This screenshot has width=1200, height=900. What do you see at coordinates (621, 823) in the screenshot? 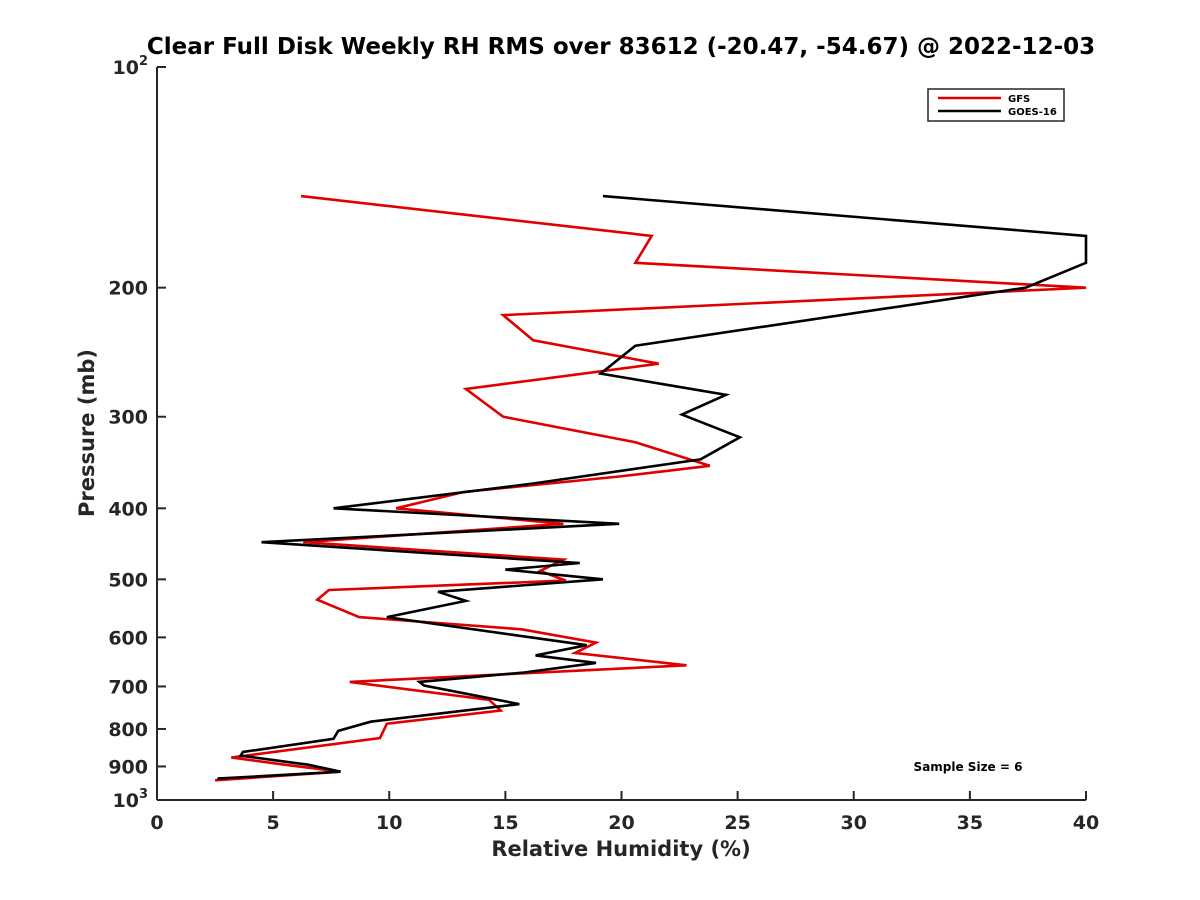
I see `x-tick-label: 20` at bounding box center [621, 823].